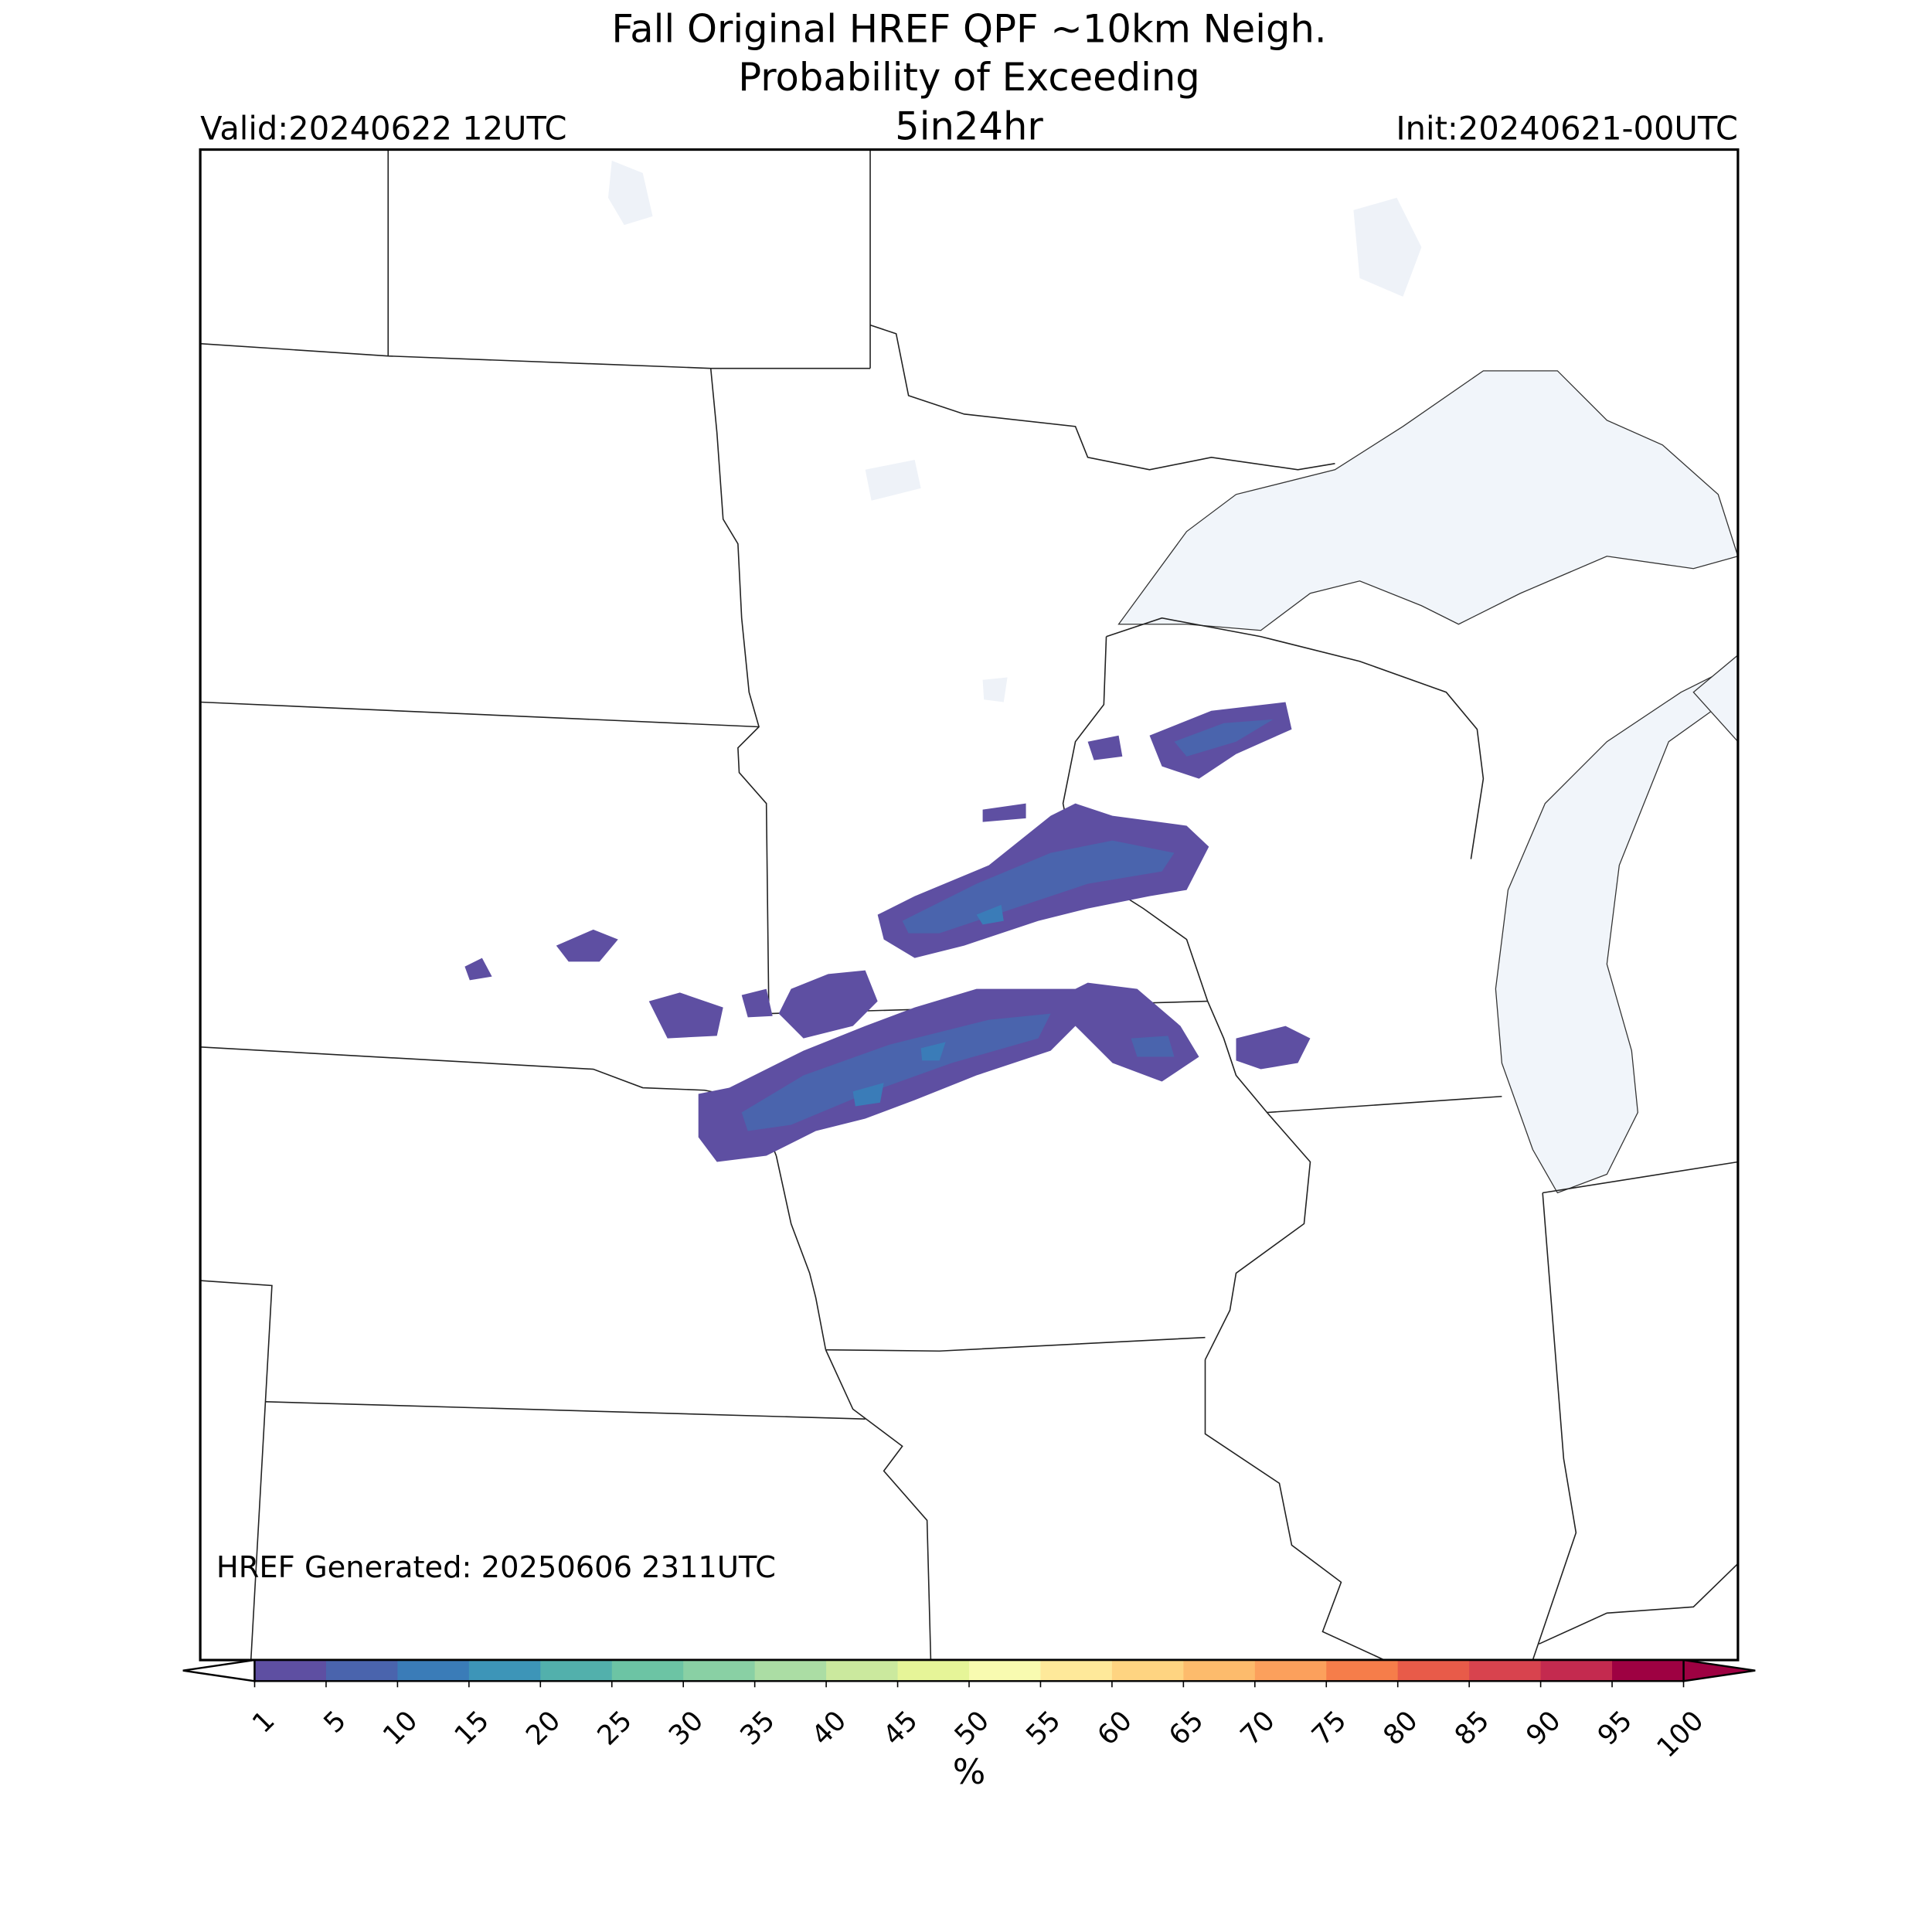 The width and height of the screenshot is (1932, 1932). Describe the element at coordinates (1616, 930) in the screenshot. I see `lake-michigan` at that location.